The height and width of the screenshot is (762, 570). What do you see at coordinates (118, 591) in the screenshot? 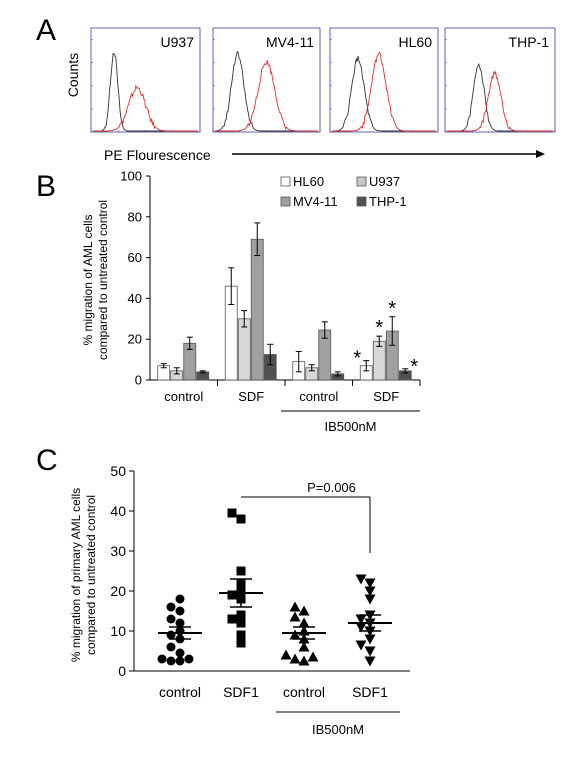
I see `panel-c-y-tick-label: 20` at bounding box center [118, 591].